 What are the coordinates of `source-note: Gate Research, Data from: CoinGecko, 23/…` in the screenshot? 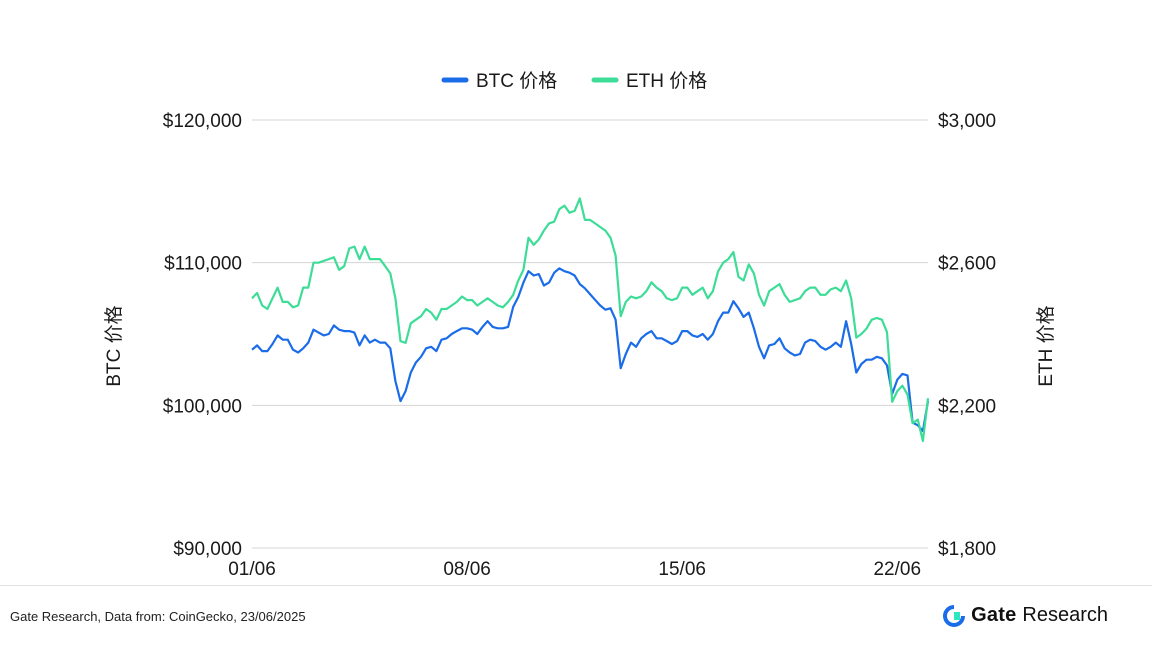 It's located at (158, 616).